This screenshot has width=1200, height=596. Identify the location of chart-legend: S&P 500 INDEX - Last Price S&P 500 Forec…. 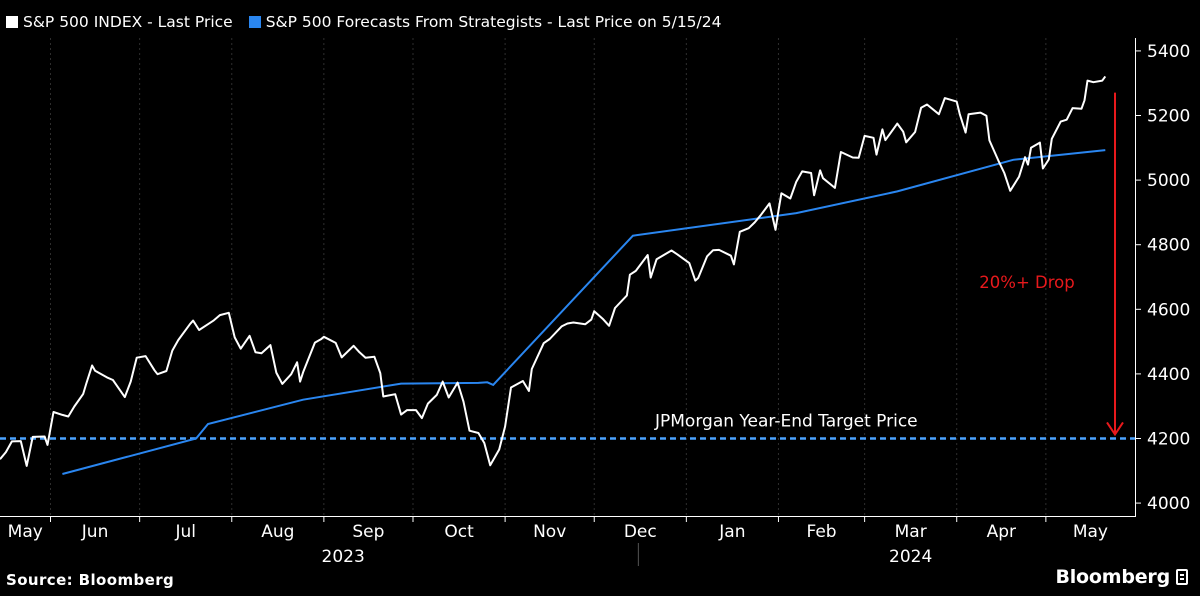
(364, 22).